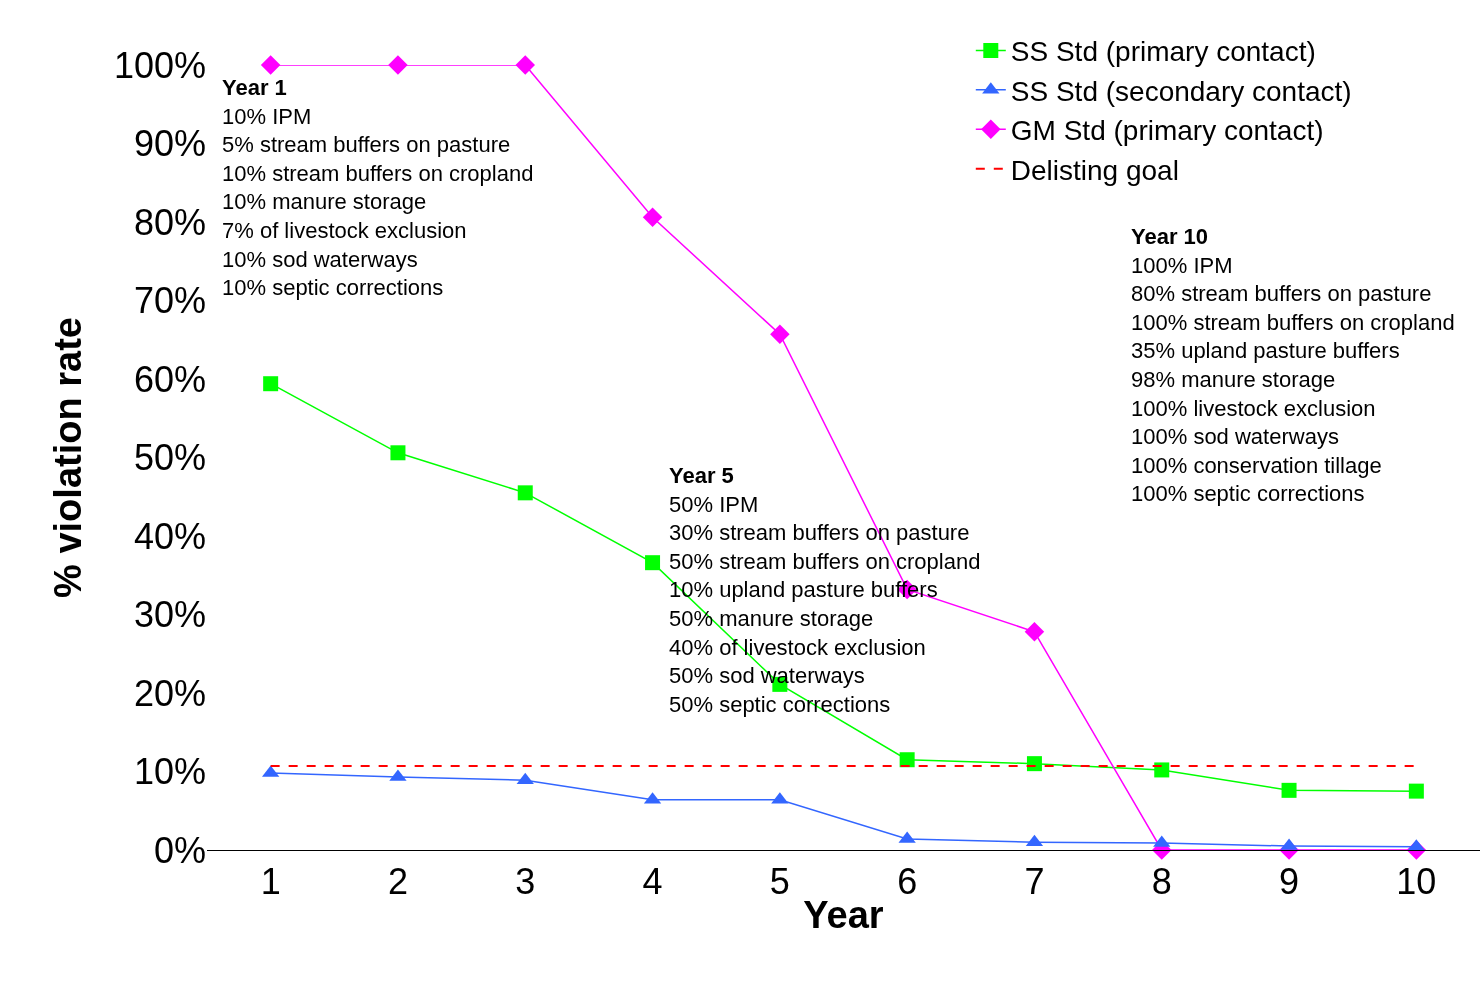 This screenshot has height=983, width=1483. I want to click on y-tick-label: 70%, so click(169, 301).